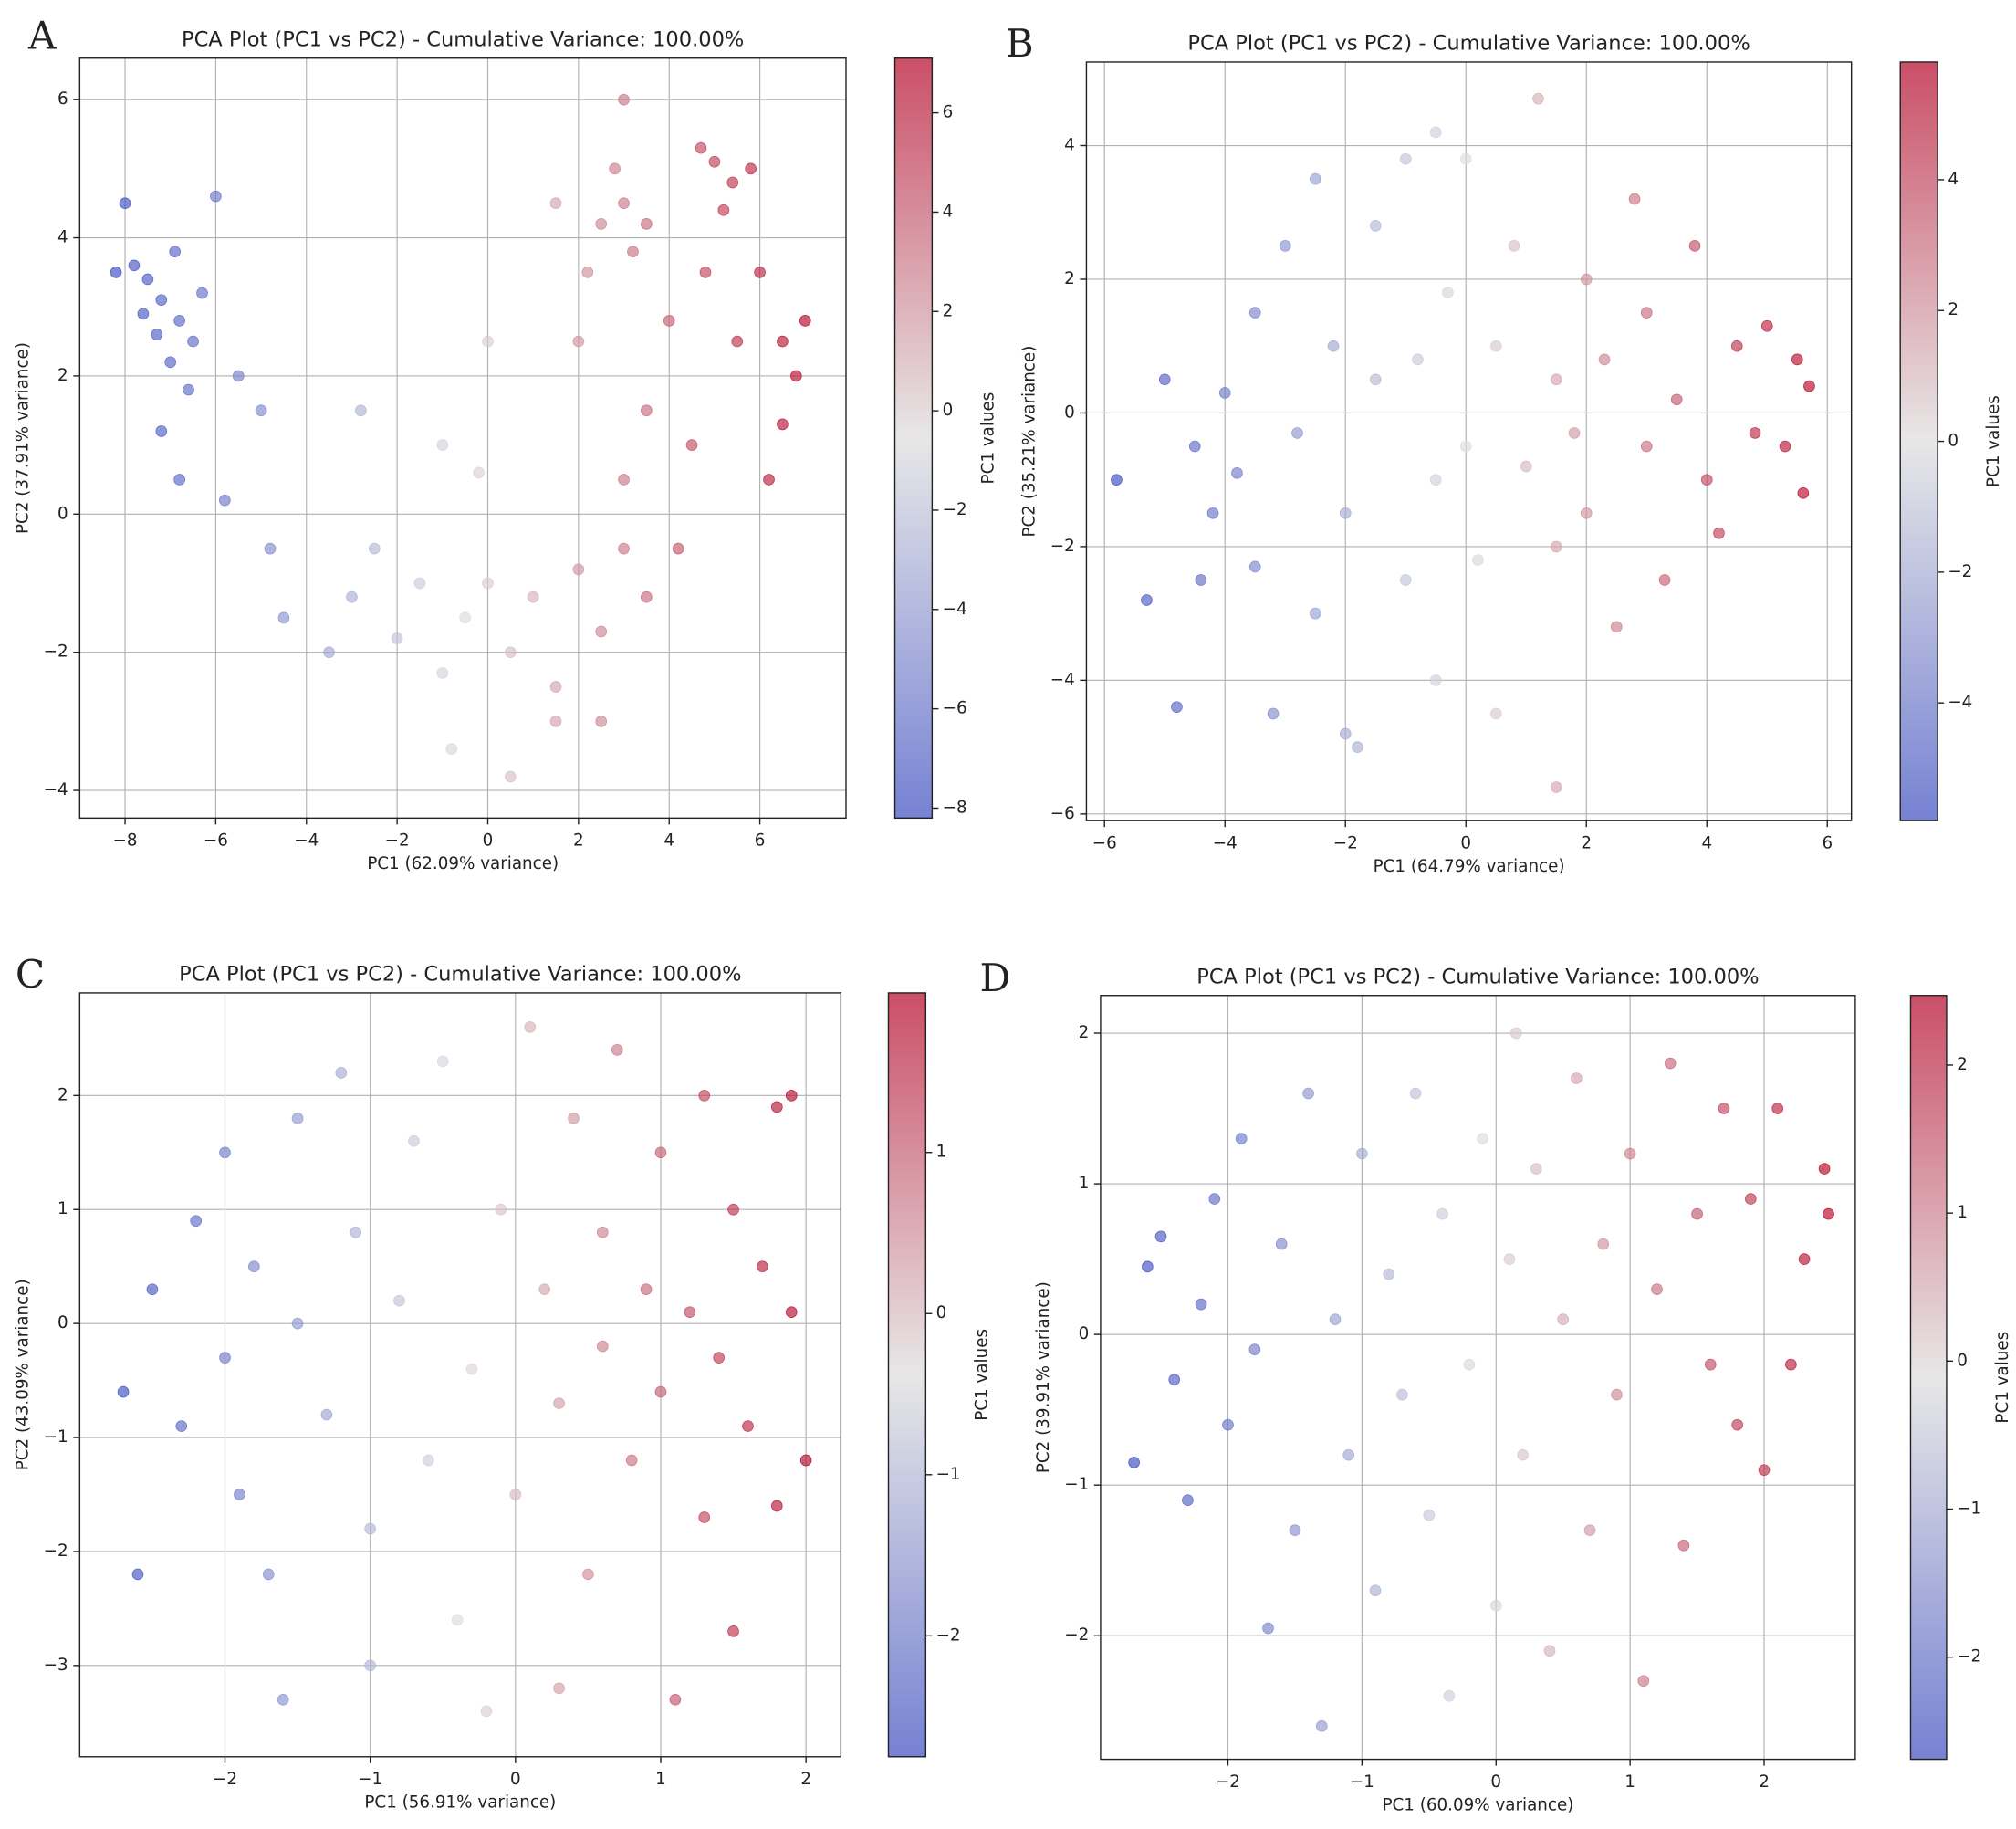  What do you see at coordinates (982, 1375) in the screenshot?
I see `colorbar-label: PC1 values` at bounding box center [982, 1375].